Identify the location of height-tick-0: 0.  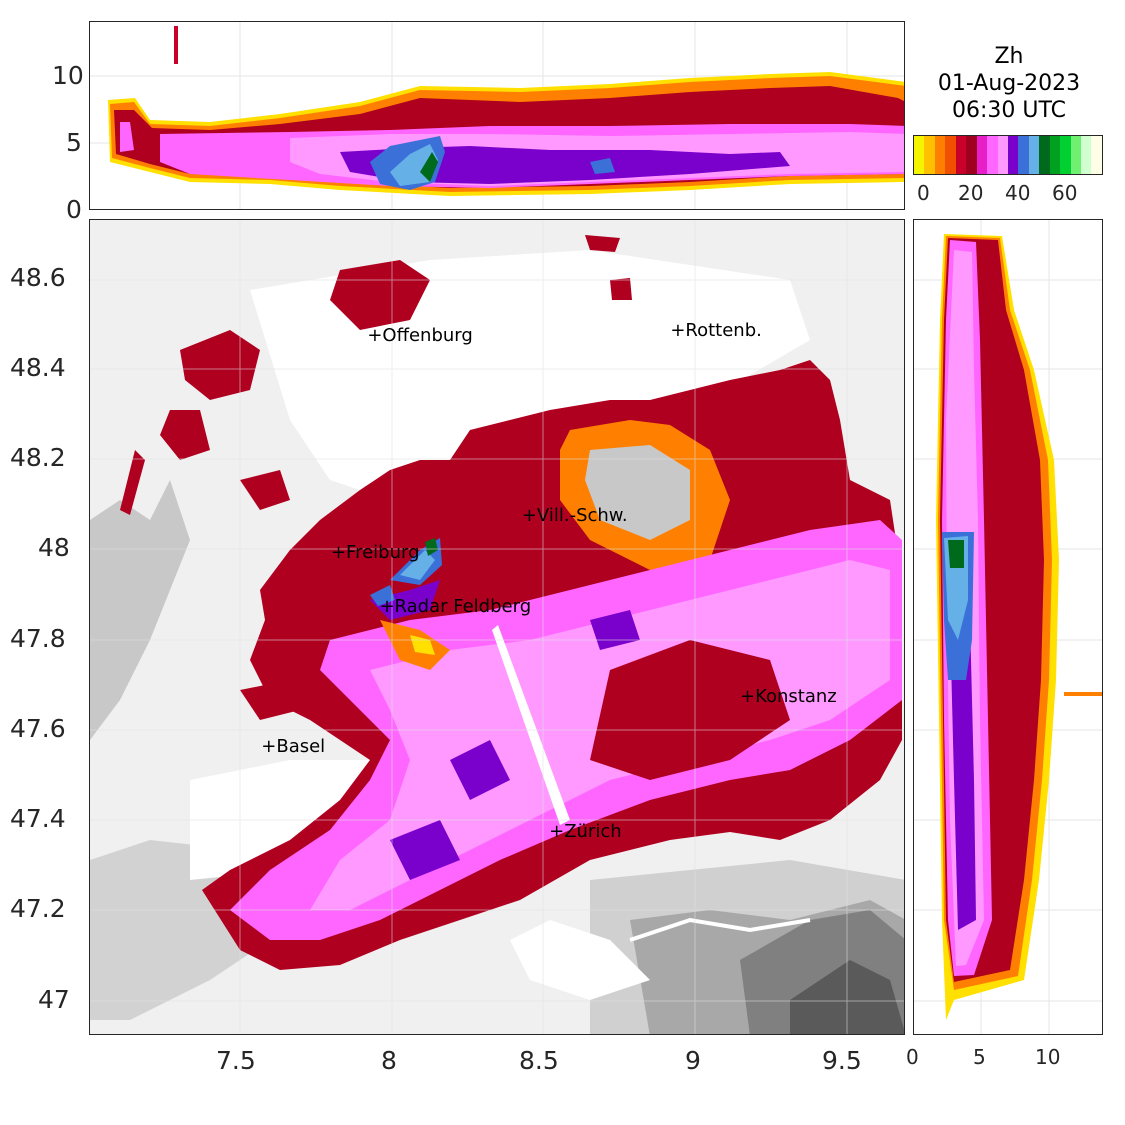
(74, 209).